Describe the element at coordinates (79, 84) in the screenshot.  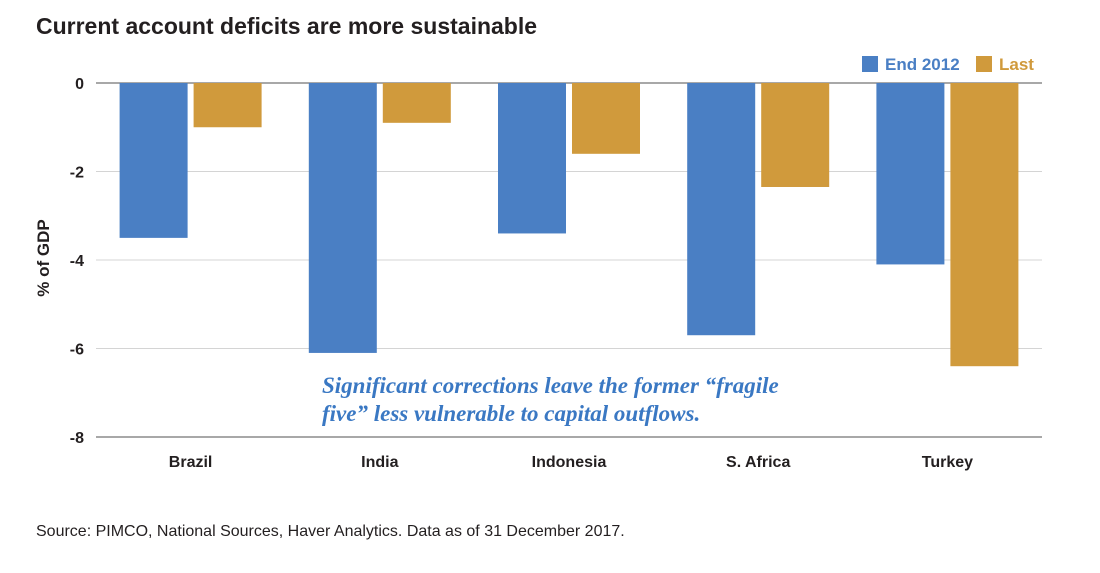
I see `y-tick-label: 0` at that location.